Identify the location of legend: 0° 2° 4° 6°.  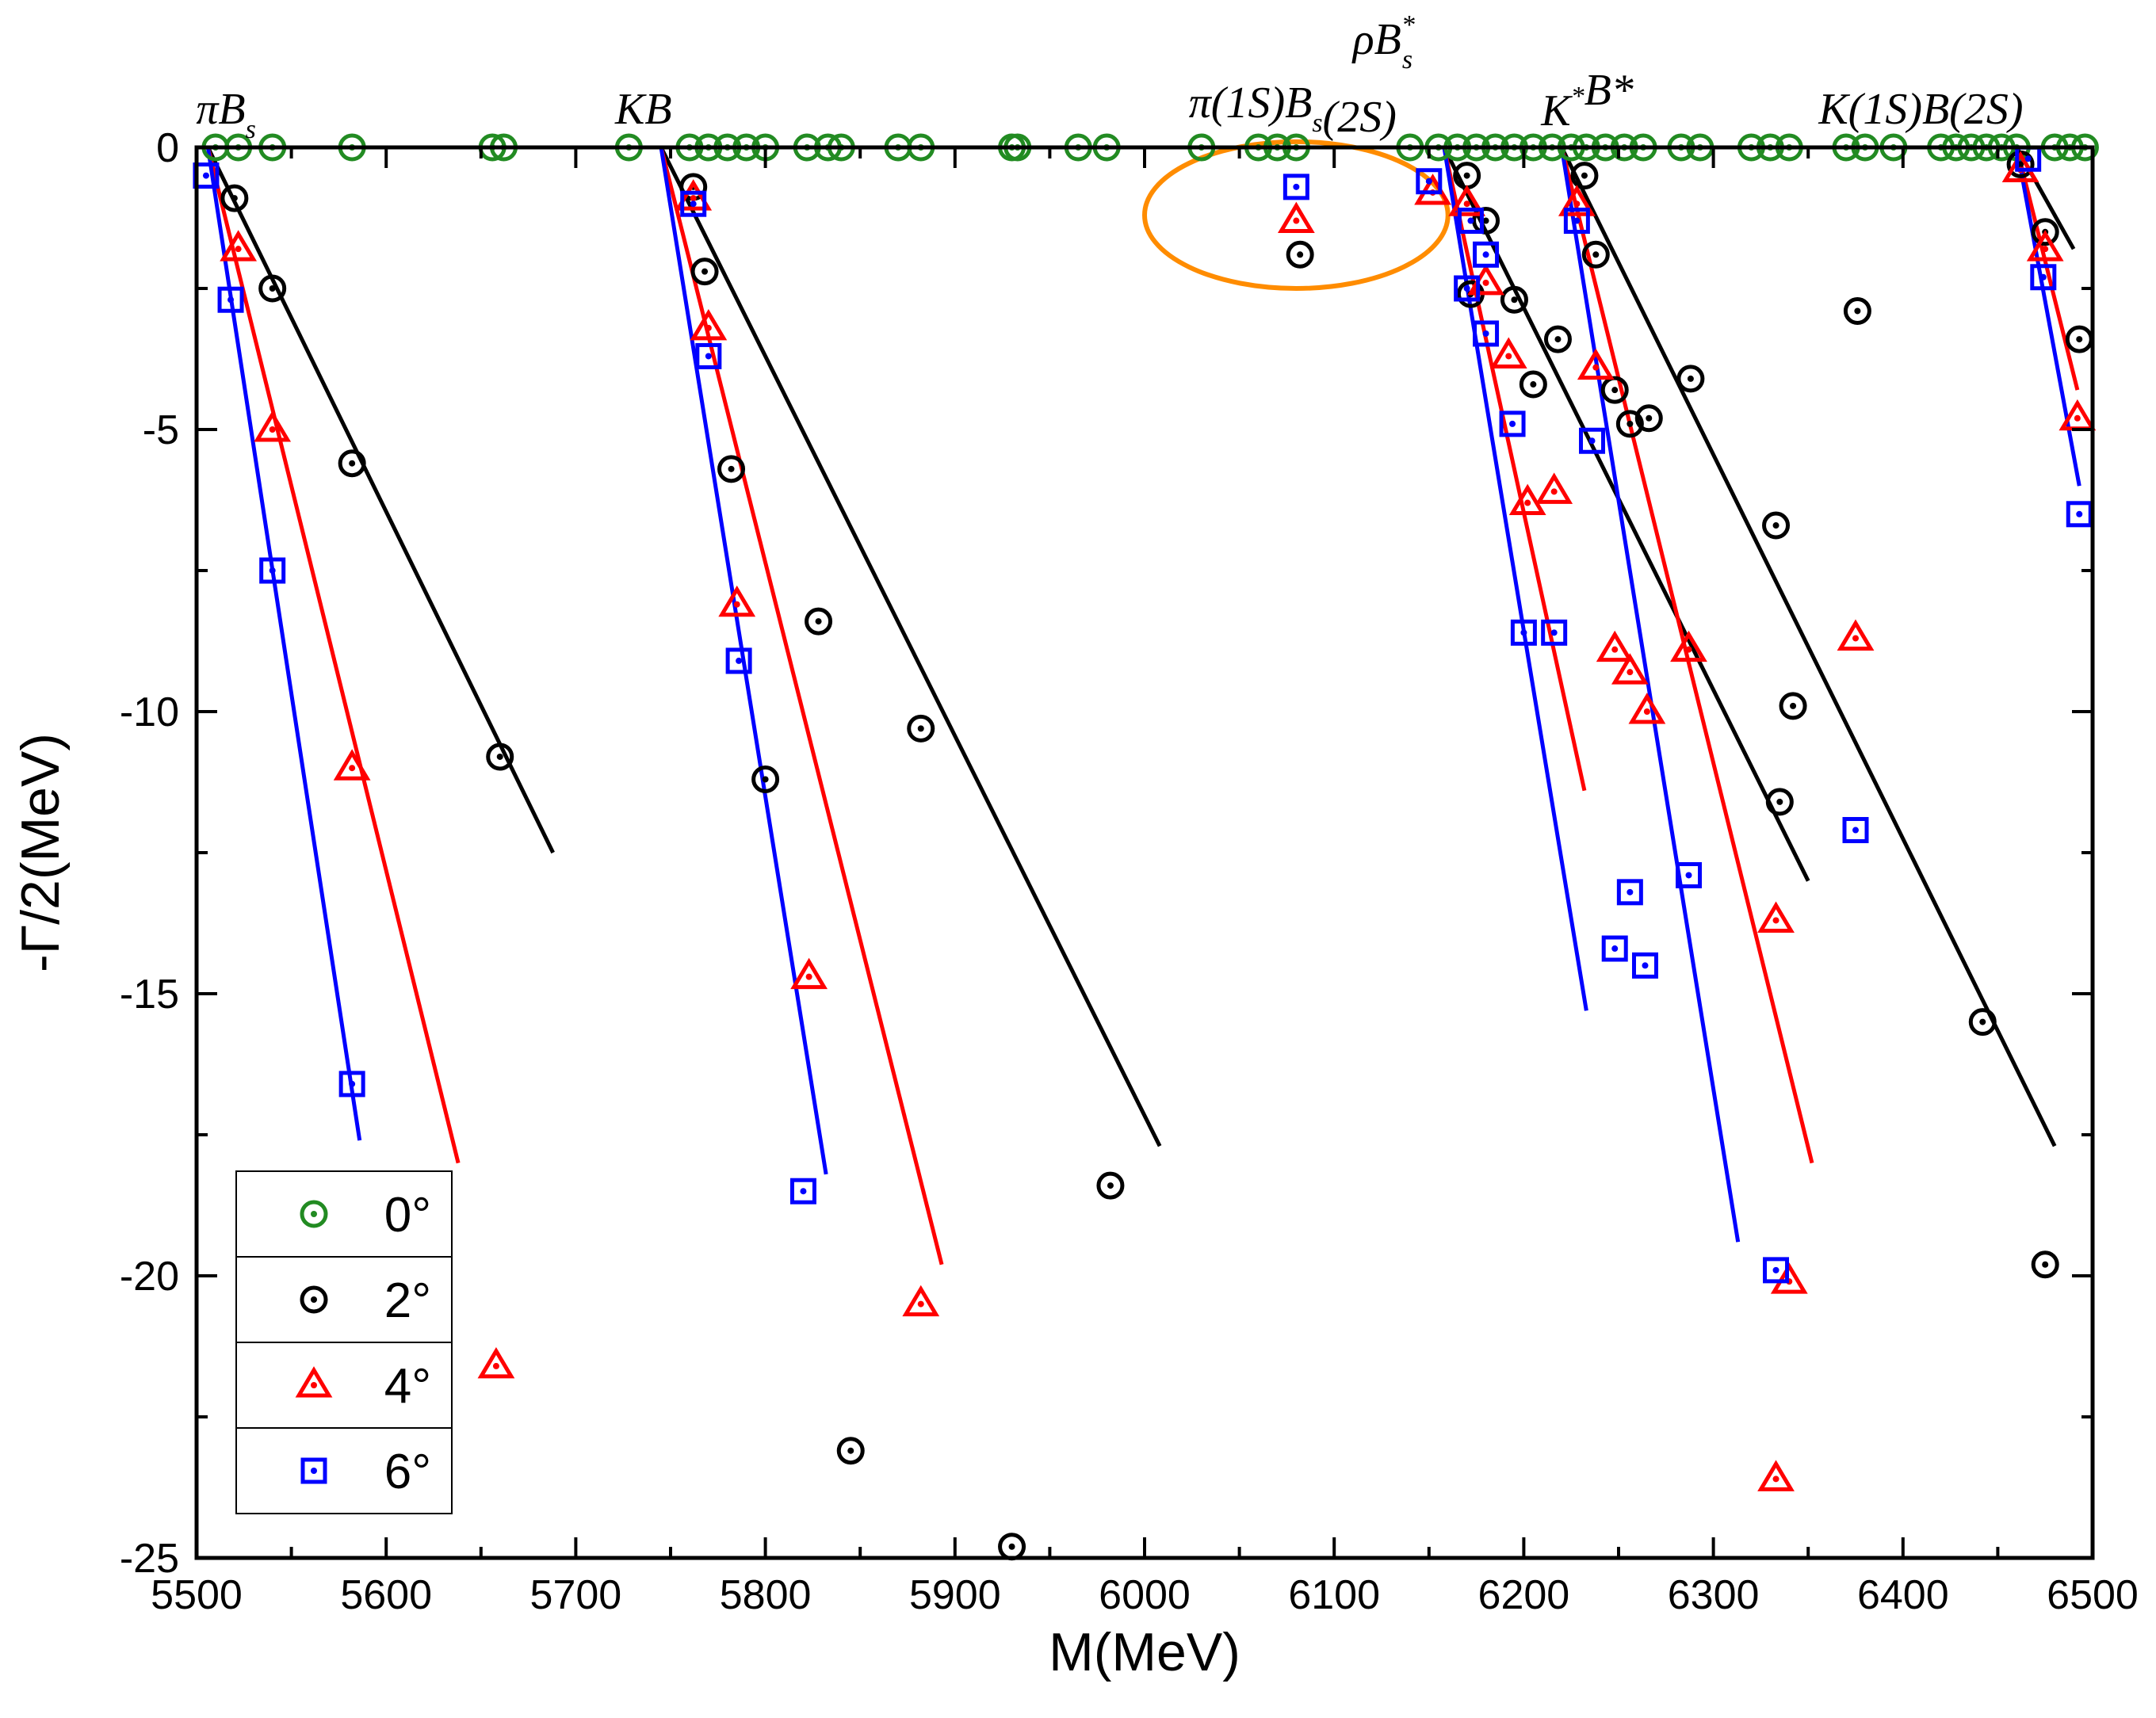
(344, 1342).